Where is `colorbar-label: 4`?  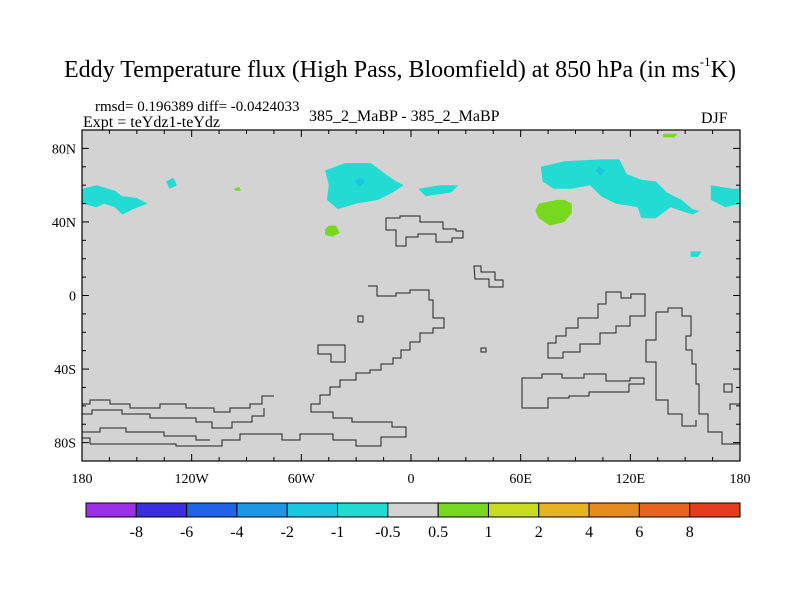
colorbar-label: 4 is located at coordinates (589, 532).